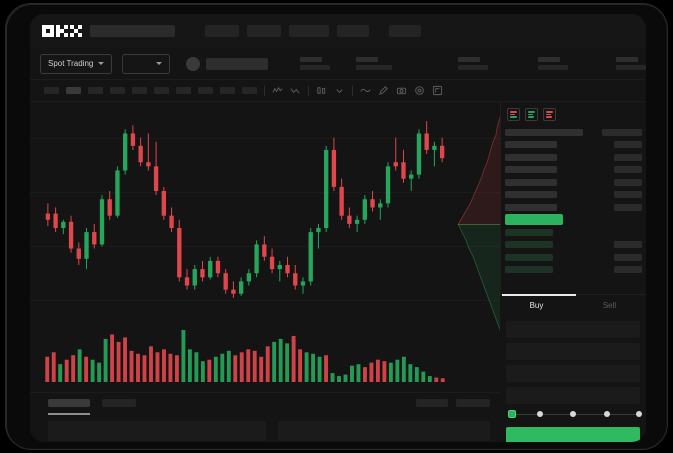 The height and width of the screenshot is (453, 673). What do you see at coordinates (419, 90) in the screenshot?
I see `settings-gear-icon` at bounding box center [419, 90].